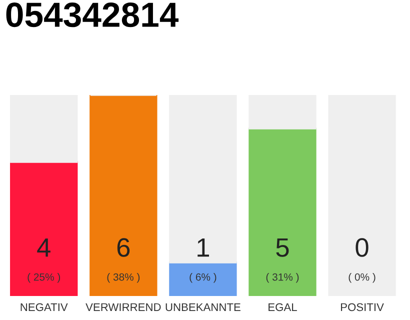  I want to click on data-label: 0 ( 0% ), so click(362, 260).